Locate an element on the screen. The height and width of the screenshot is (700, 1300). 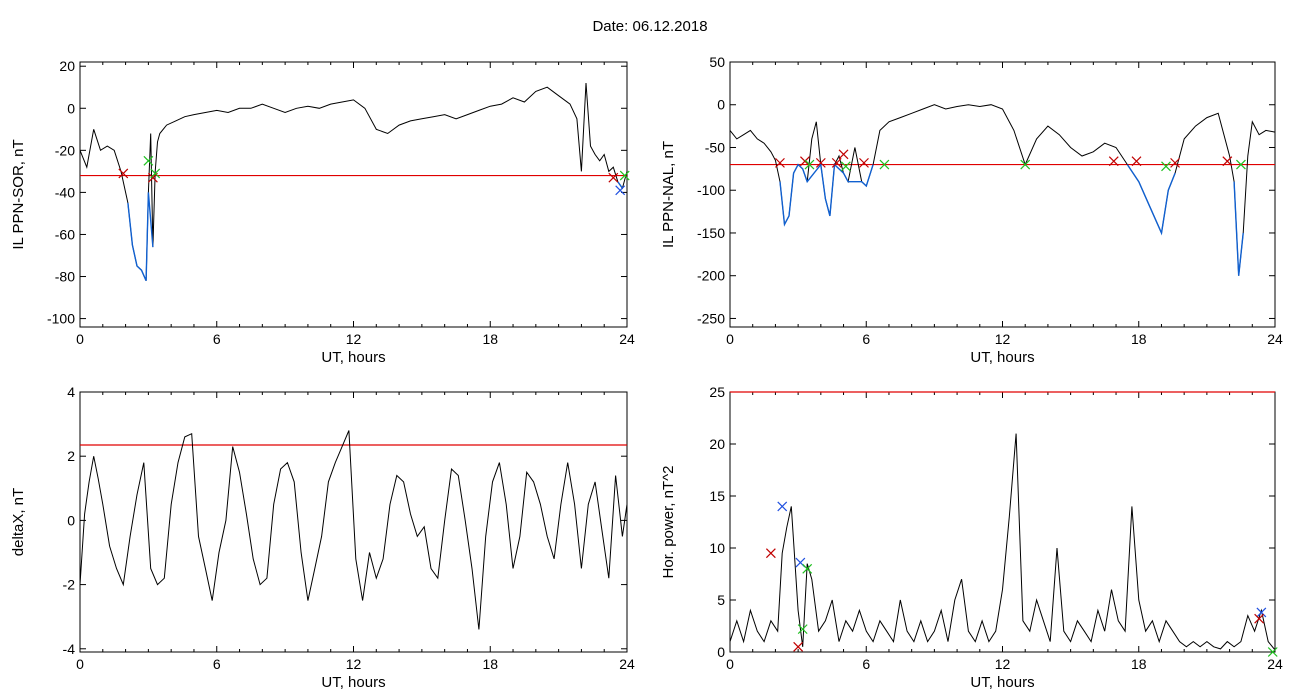
y-tick-label: -200 is located at coordinates (711, 276).